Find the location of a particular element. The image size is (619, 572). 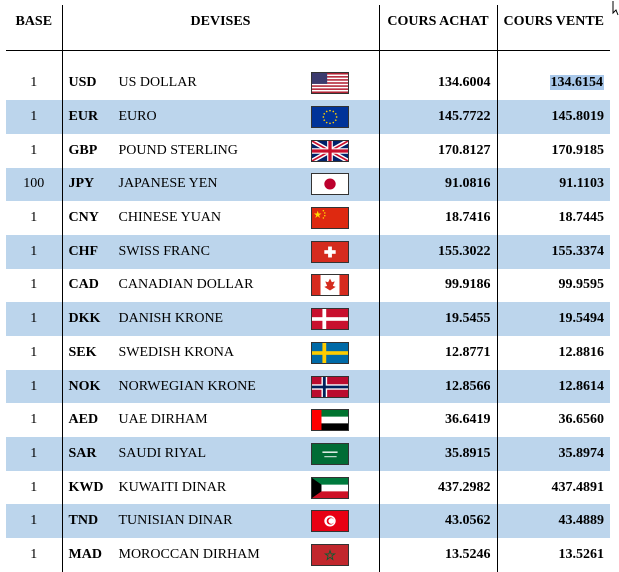

cours-vente-value: 43.4889 is located at coordinates (581, 521).